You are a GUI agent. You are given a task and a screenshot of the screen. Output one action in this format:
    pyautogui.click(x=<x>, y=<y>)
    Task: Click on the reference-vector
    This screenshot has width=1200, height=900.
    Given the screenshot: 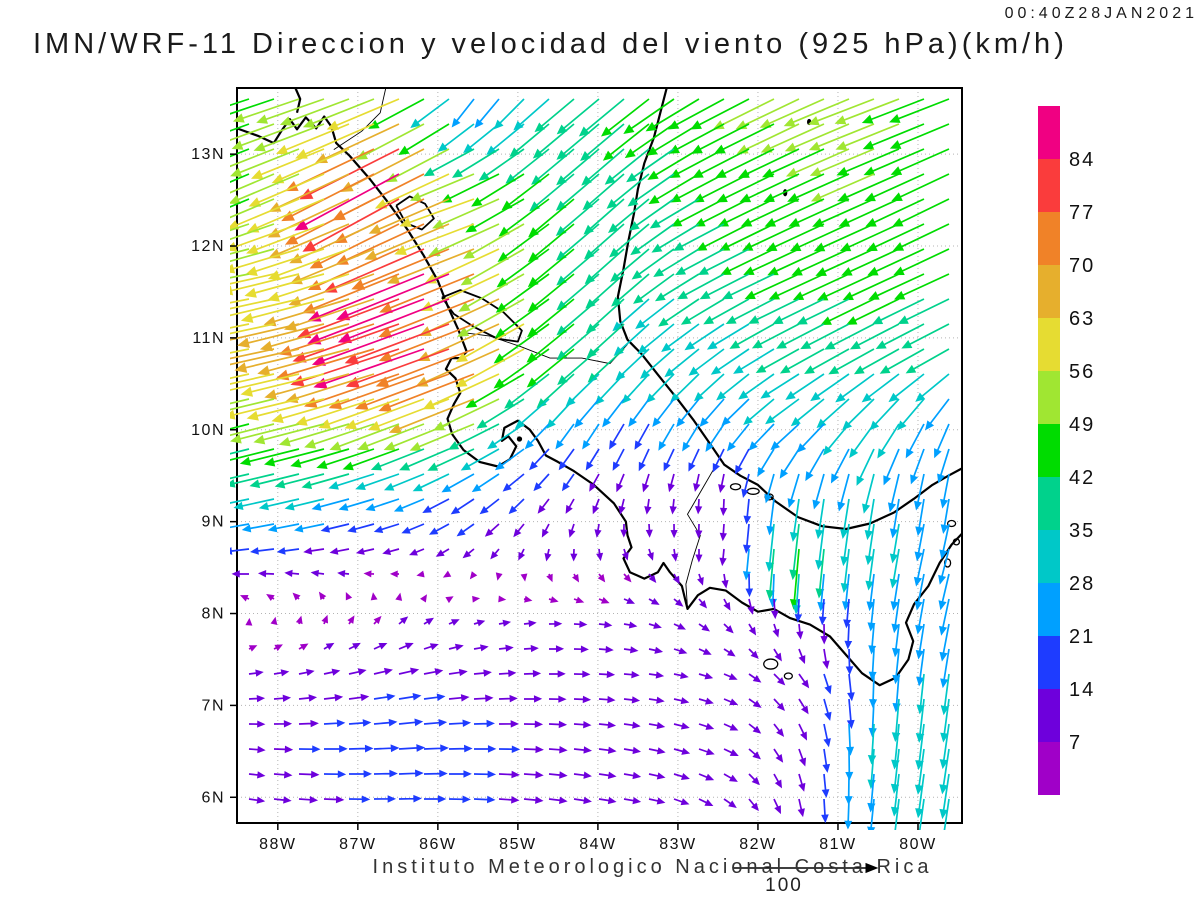 What is the action you would take?
    pyautogui.click(x=806, y=868)
    